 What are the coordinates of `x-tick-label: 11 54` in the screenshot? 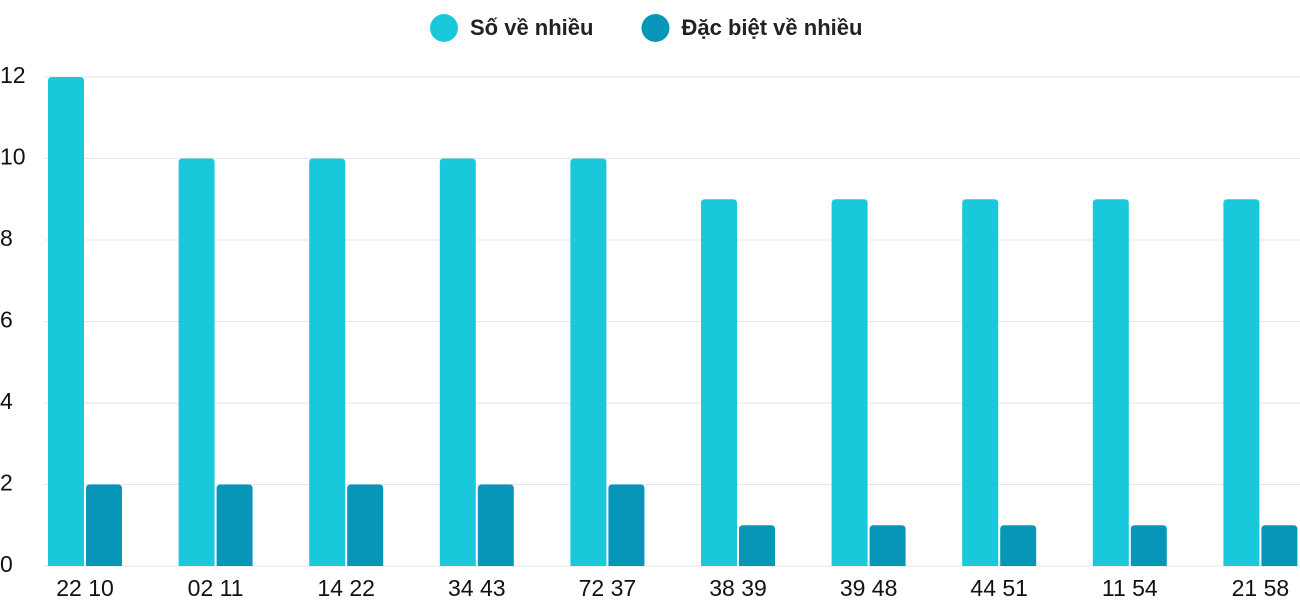 It's located at (1130, 587).